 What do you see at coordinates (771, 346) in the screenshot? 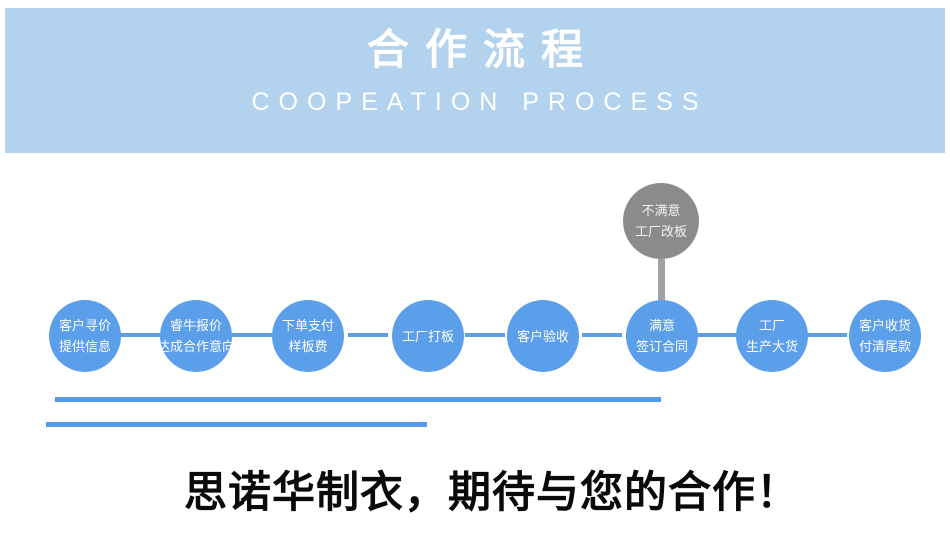
I see `step-label: 生产大货` at bounding box center [771, 346].